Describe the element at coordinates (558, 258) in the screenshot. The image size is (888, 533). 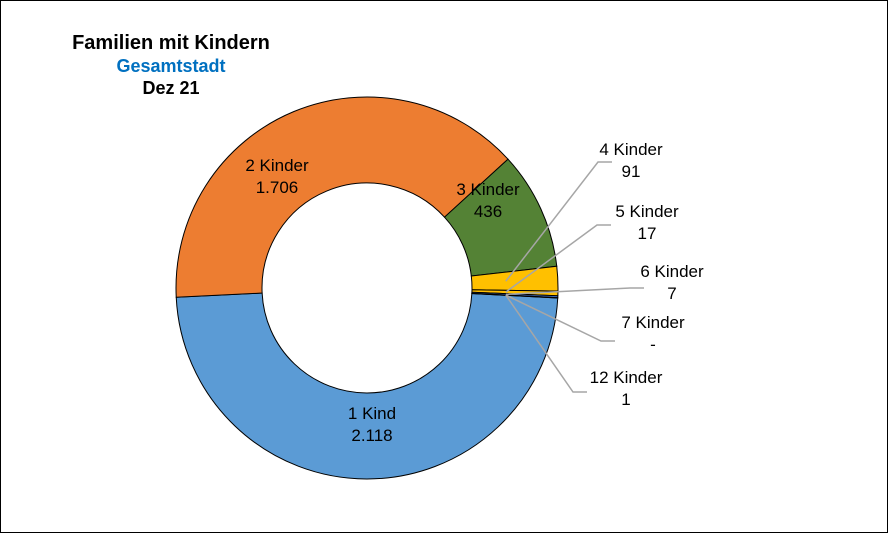
I see `leader-line-5-kinder` at that location.